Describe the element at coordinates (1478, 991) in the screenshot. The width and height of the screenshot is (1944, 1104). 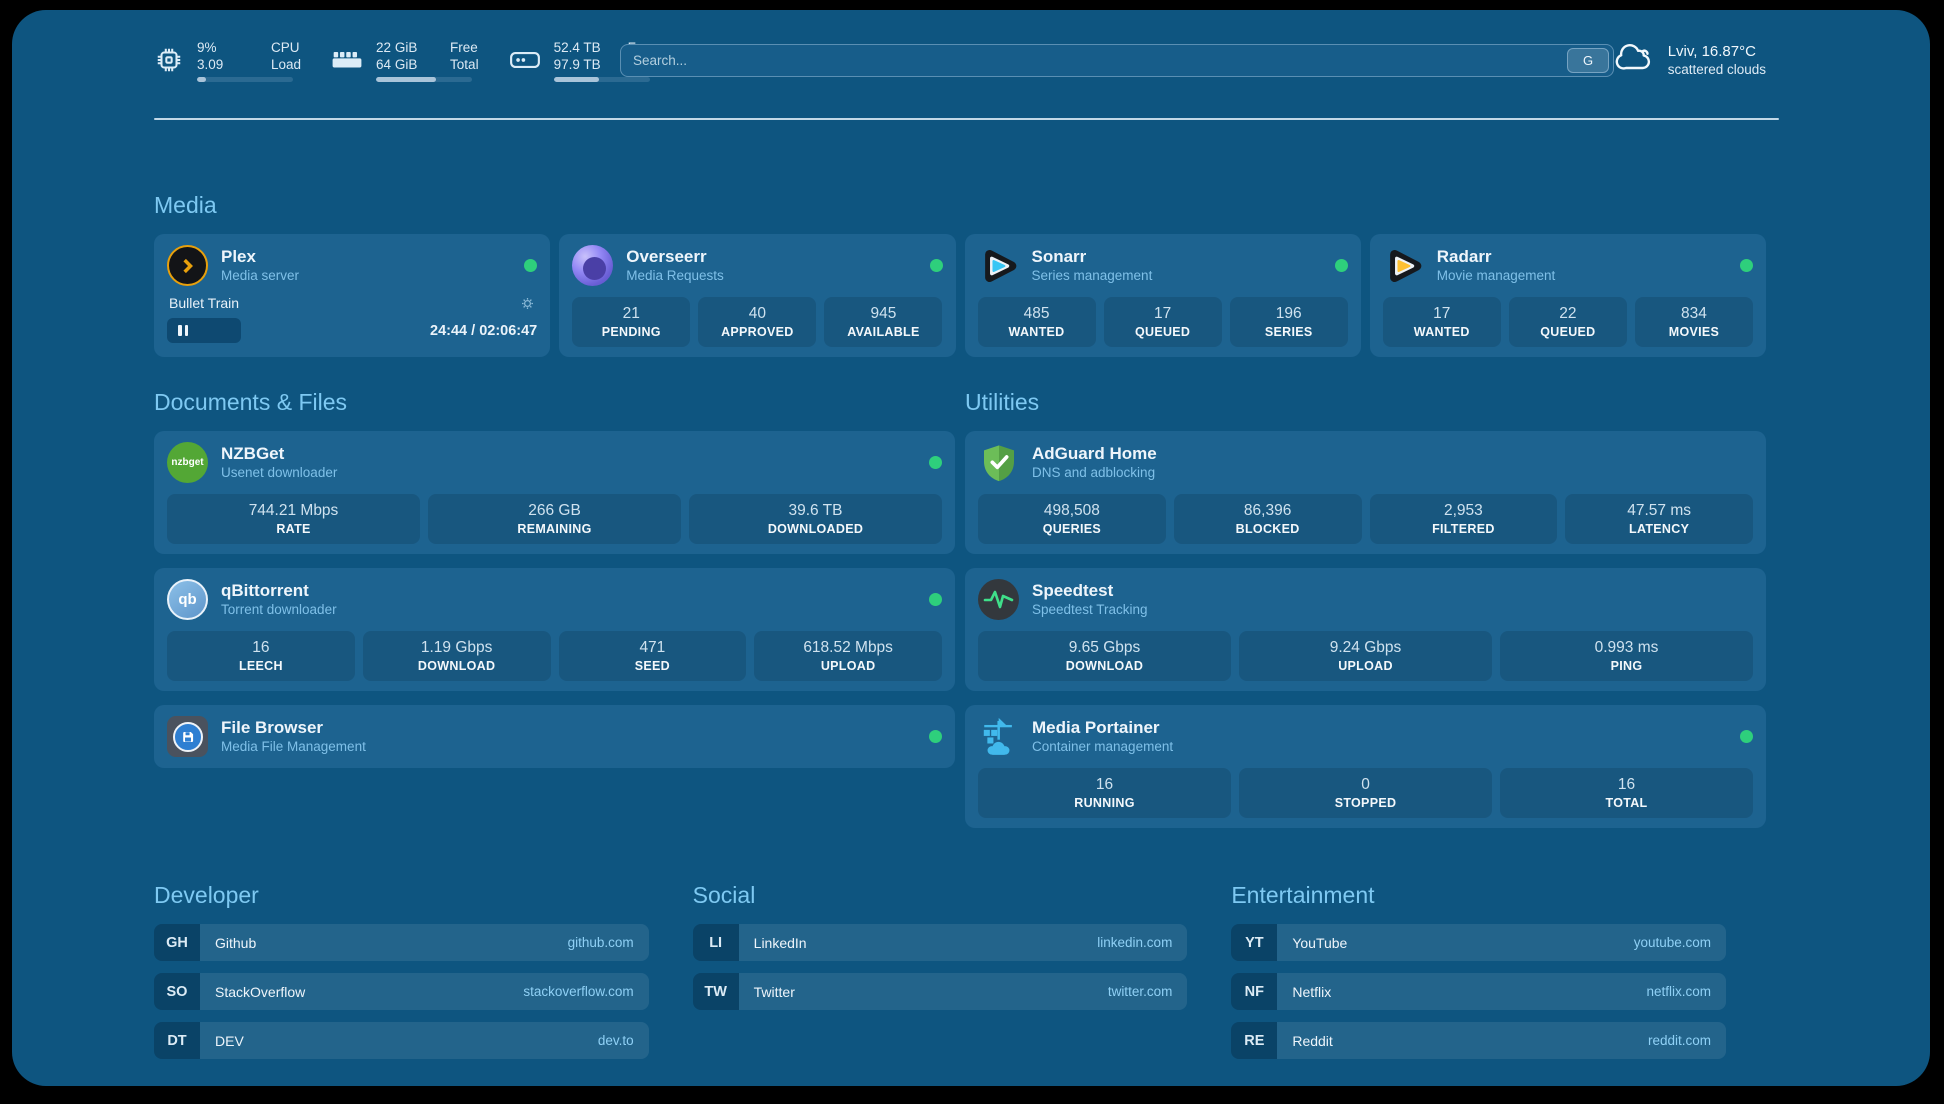
I see `bookmark-netflix: NF Netflix netflix.com` at that location.